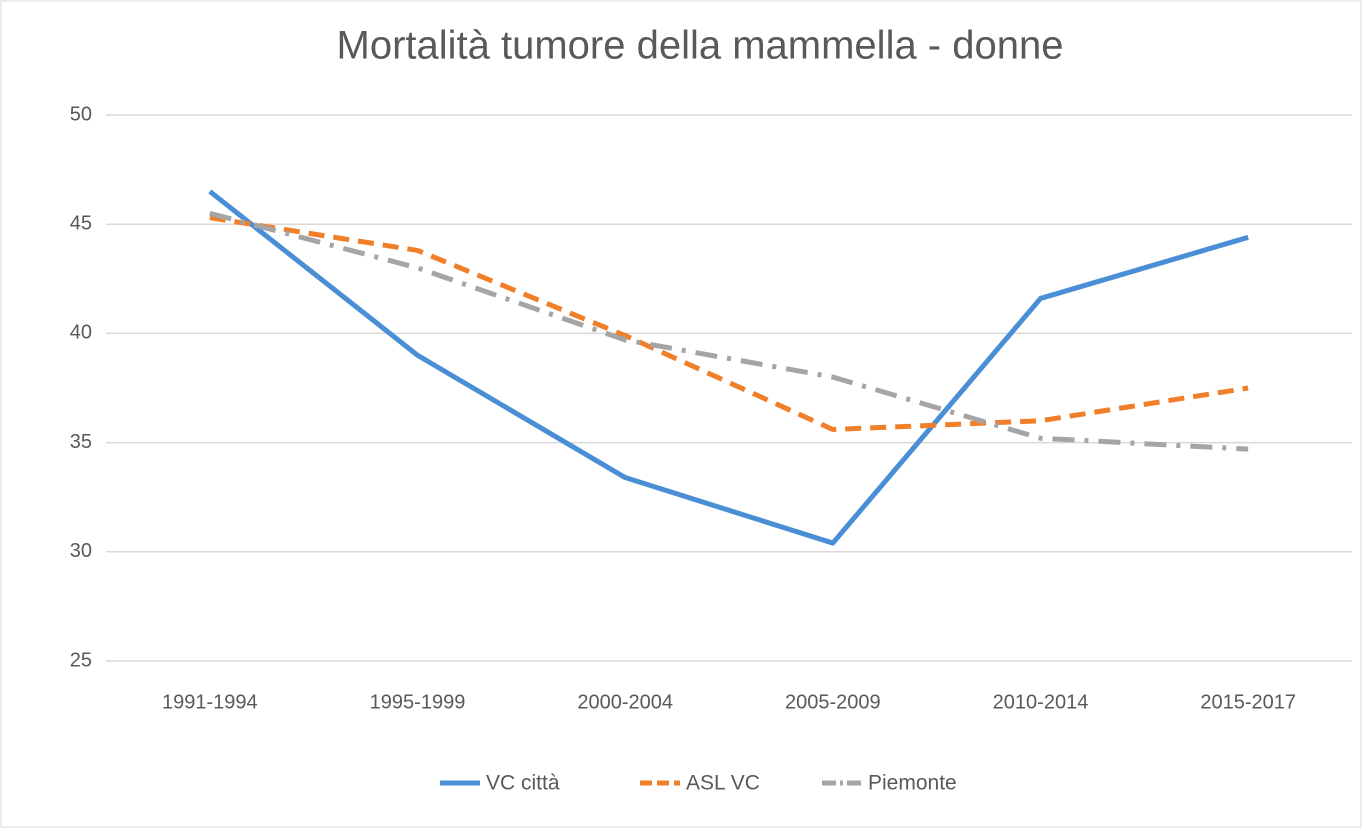  I want to click on x-tick-label: 2000-2004, so click(625, 702).